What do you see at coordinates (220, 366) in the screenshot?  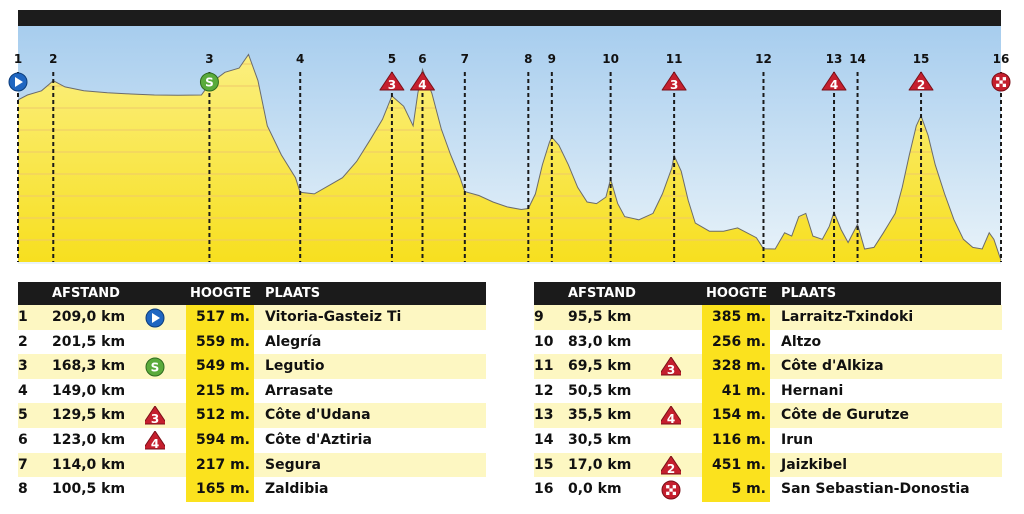 I see `altitude-cell: 549 m.` at bounding box center [220, 366].